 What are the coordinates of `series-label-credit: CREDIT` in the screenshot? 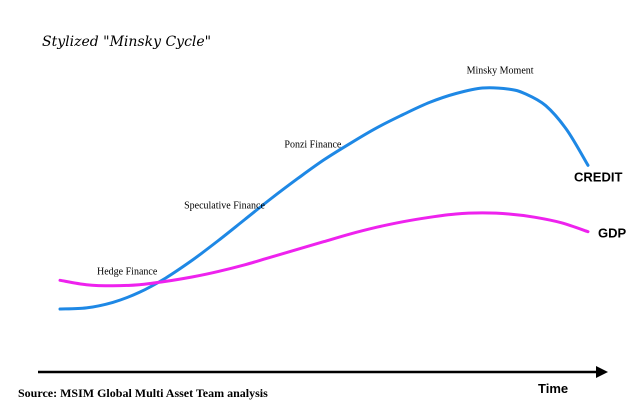 It's located at (598, 176).